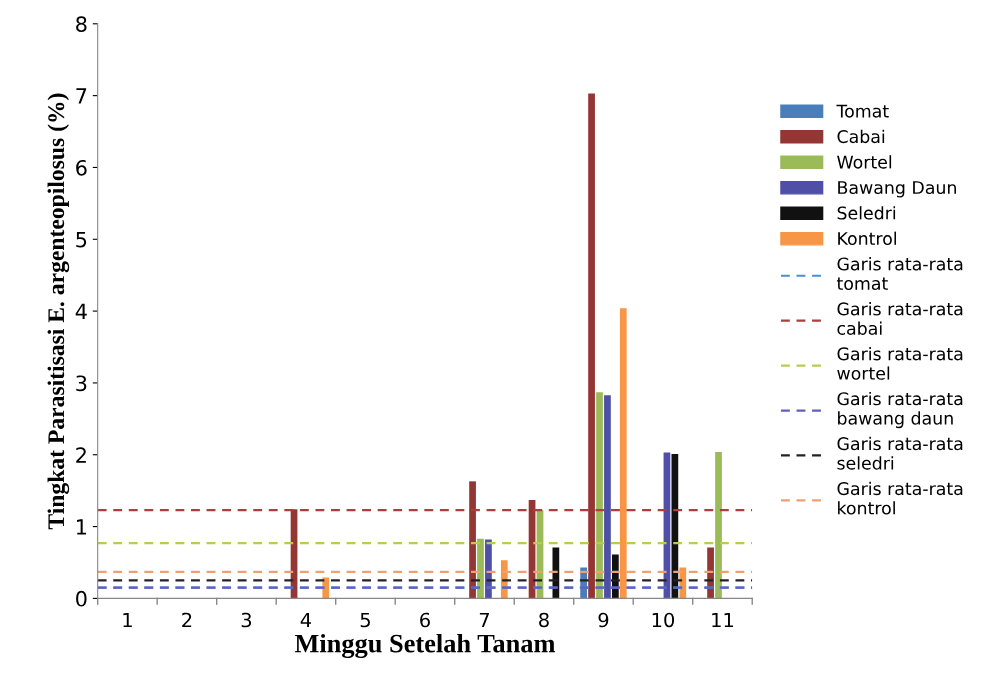  I want to click on y-tick-label: 7, so click(81, 96).